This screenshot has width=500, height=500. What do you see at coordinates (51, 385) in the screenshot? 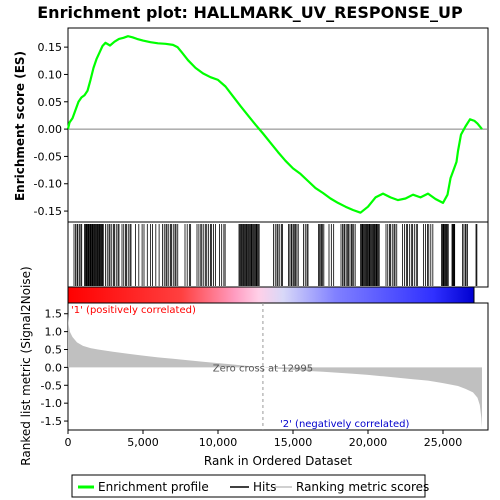
I see `metric-tick-label: -0.5` at bounding box center [51, 385].